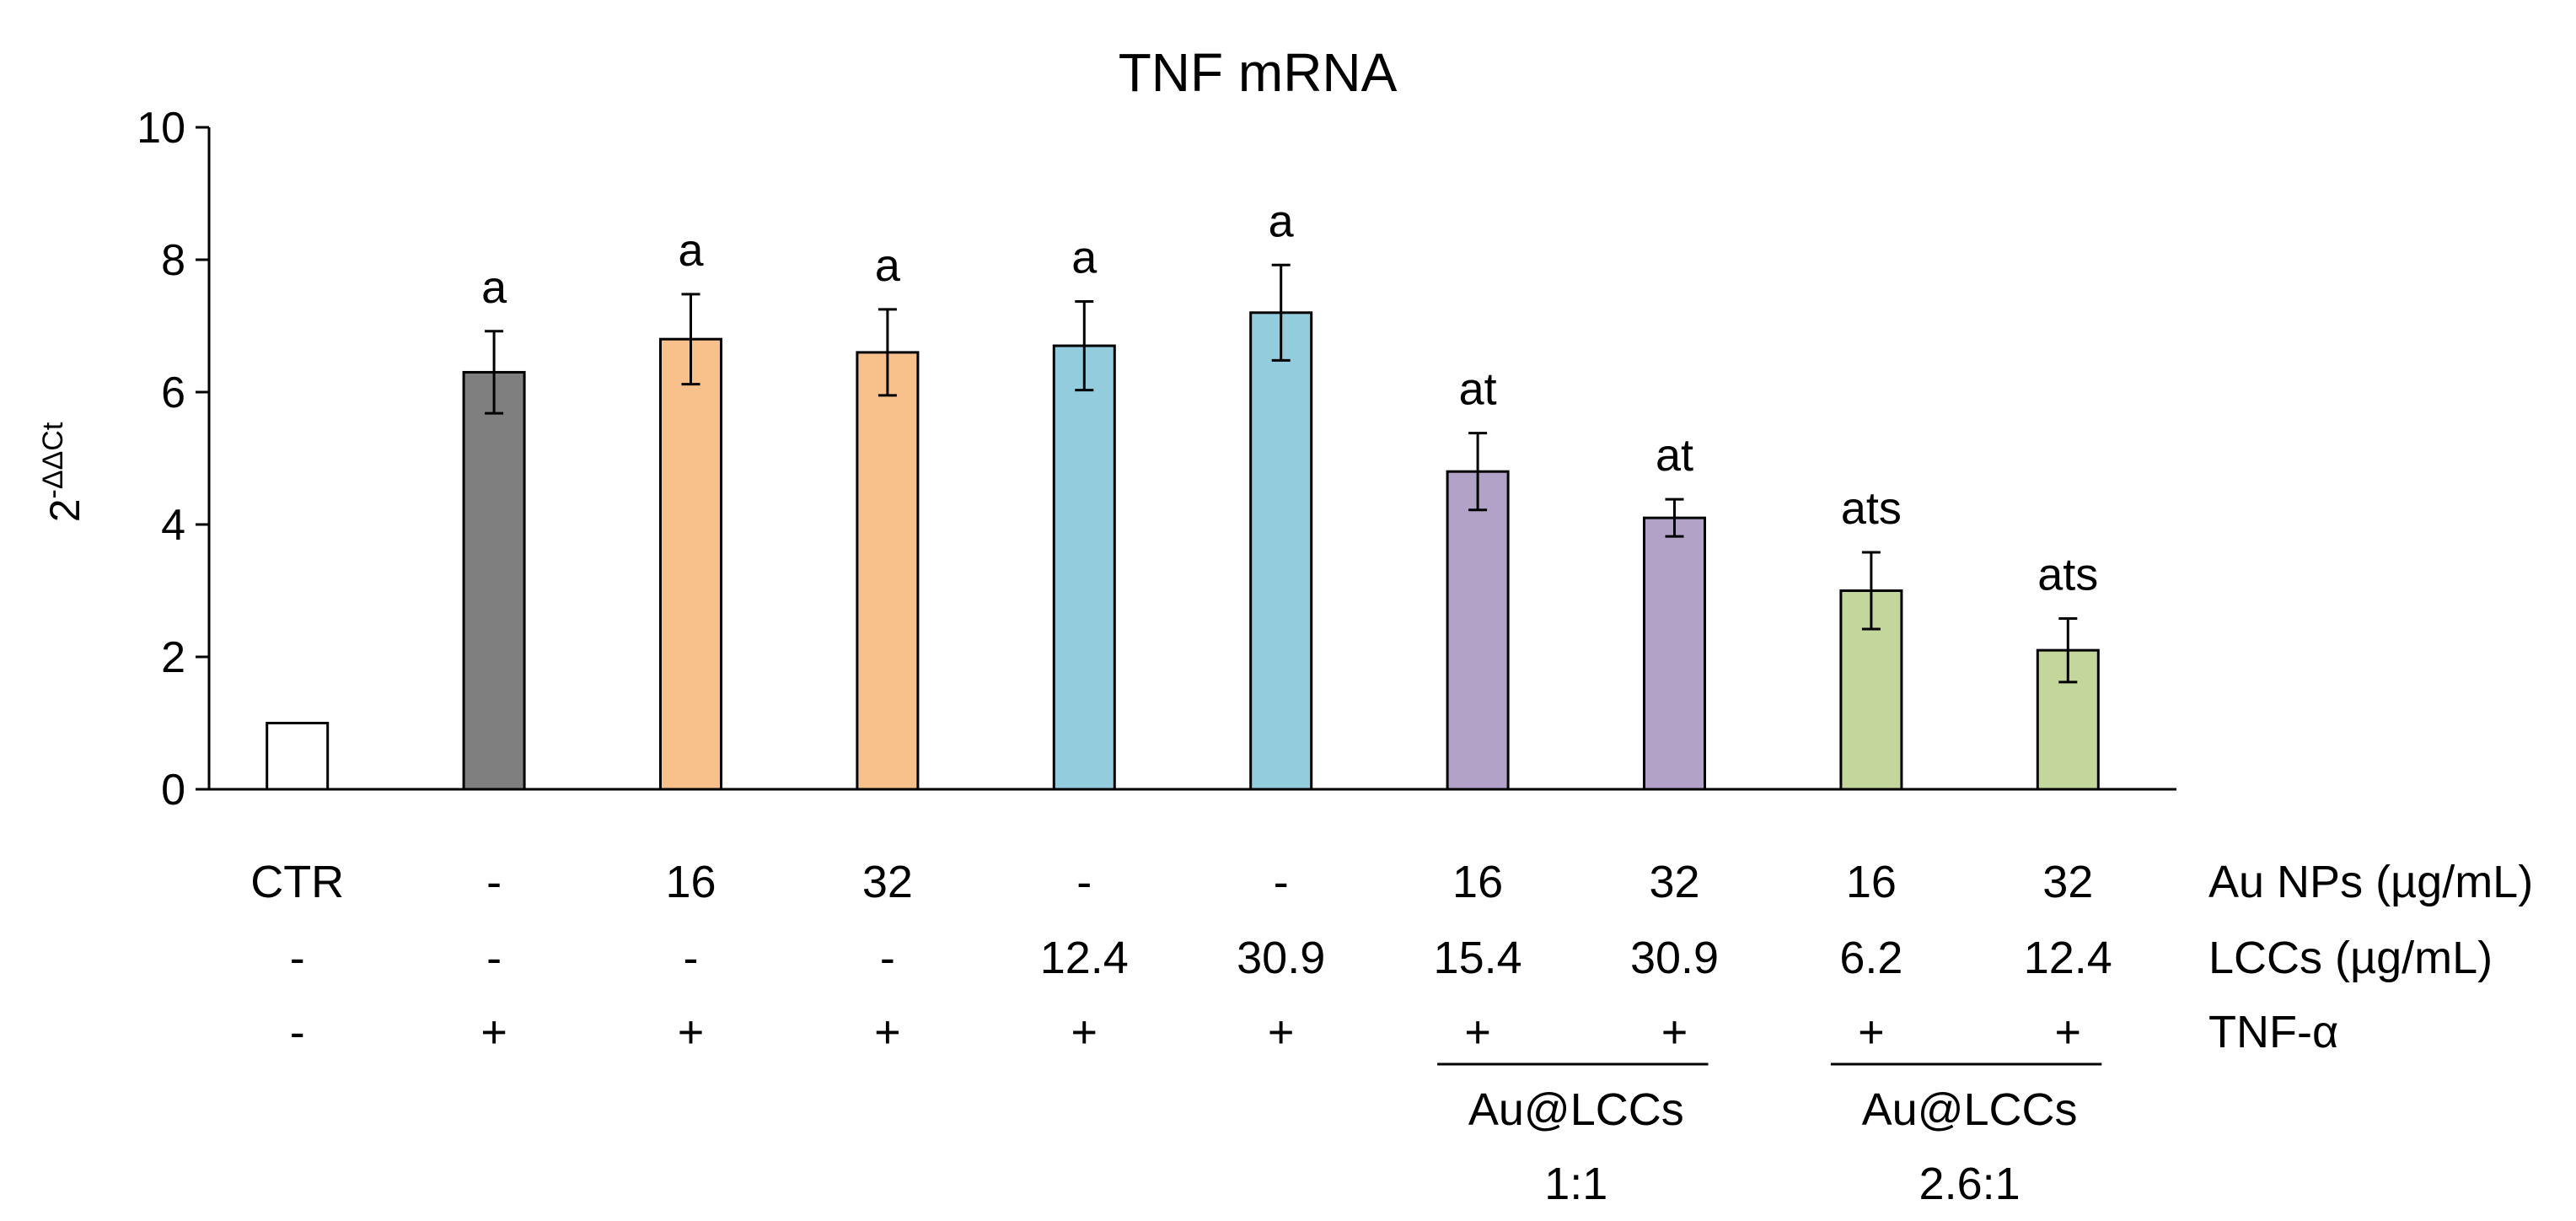 Image resolution: width=2576 pixels, height=1221 pixels. What do you see at coordinates (65, 510) in the screenshot?
I see `y-axis-label-base: 2` at bounding box center [65, 510].